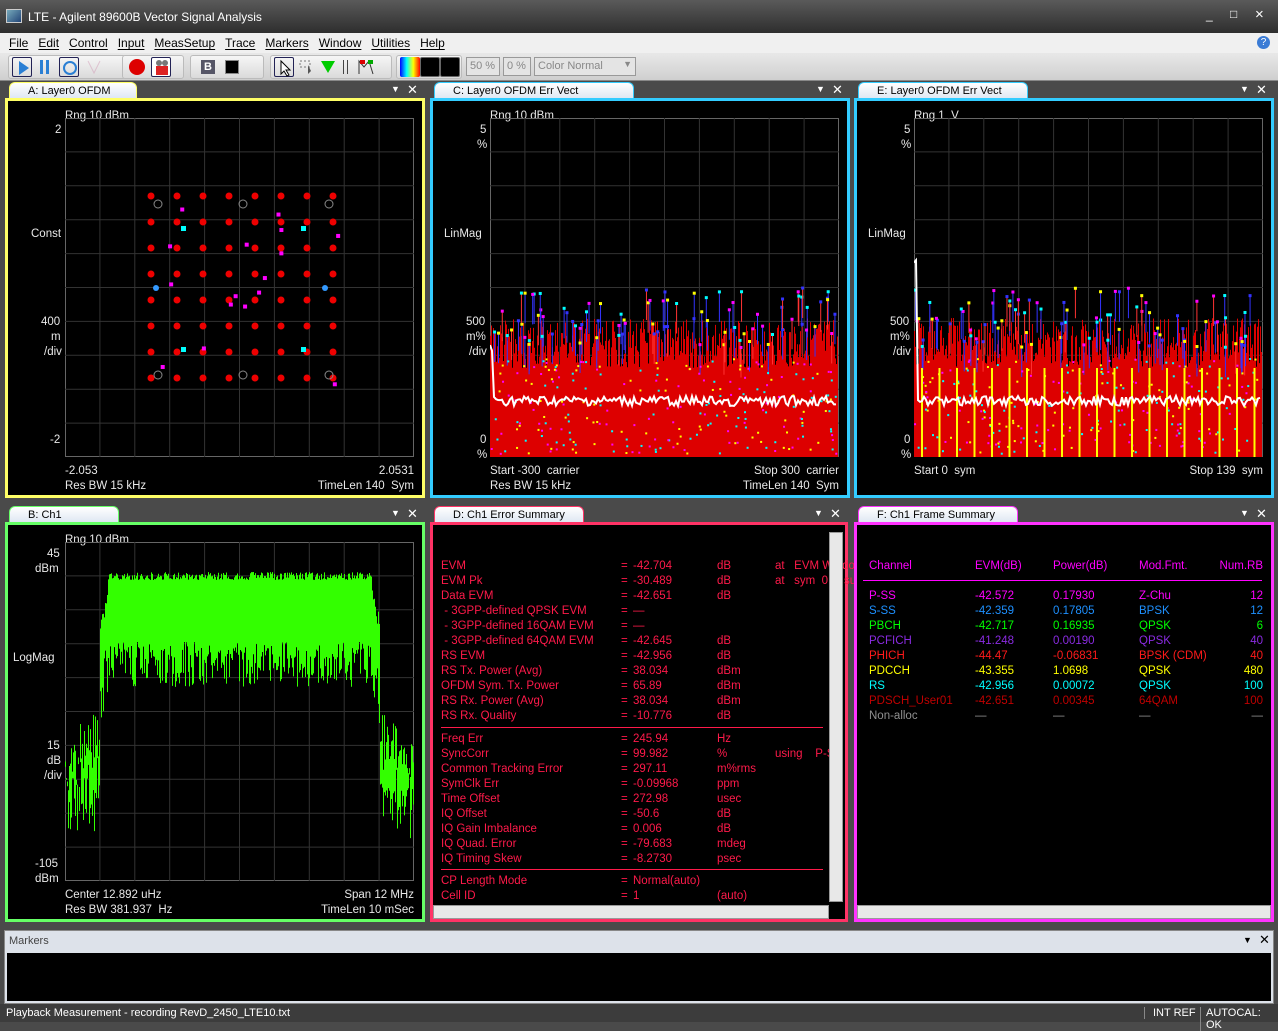 The width and height of the screenshot is (1278, 1031). I want to click on frame-summary-cell: QPSK, so click(1155, 686).